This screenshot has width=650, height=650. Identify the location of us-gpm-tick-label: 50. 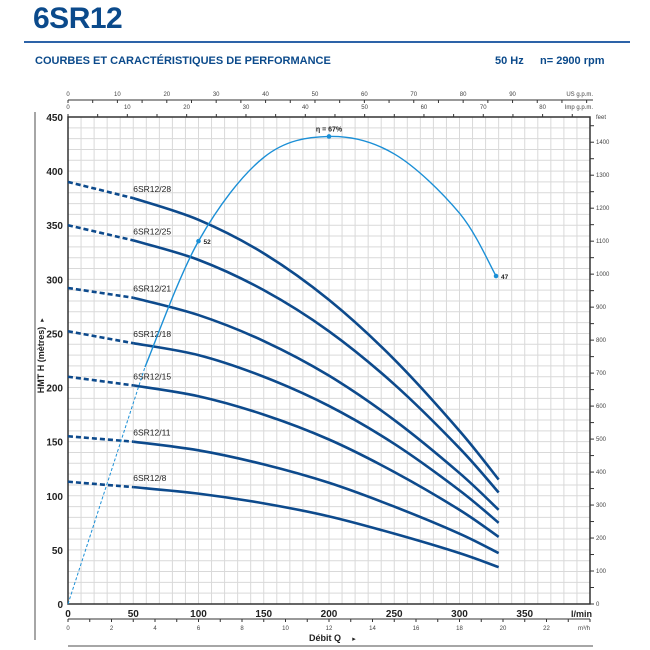
(315, 95).